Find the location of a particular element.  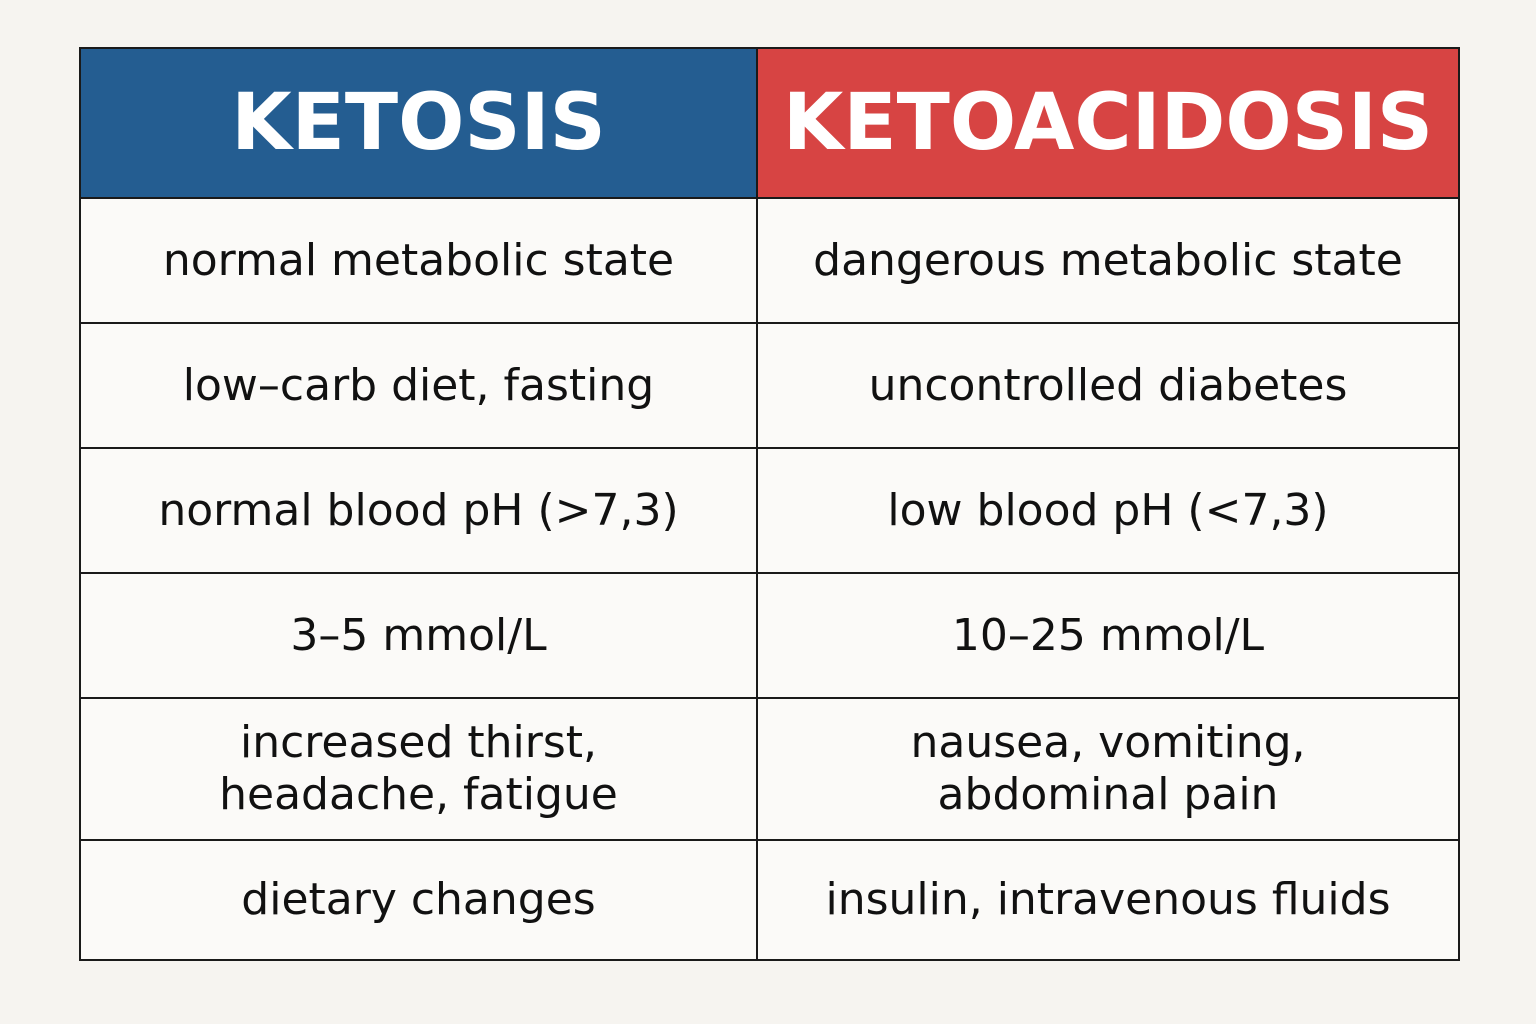

table-row: 3–5 mmol/L 10–25 mmol/L is located at coordinates (769, 635).